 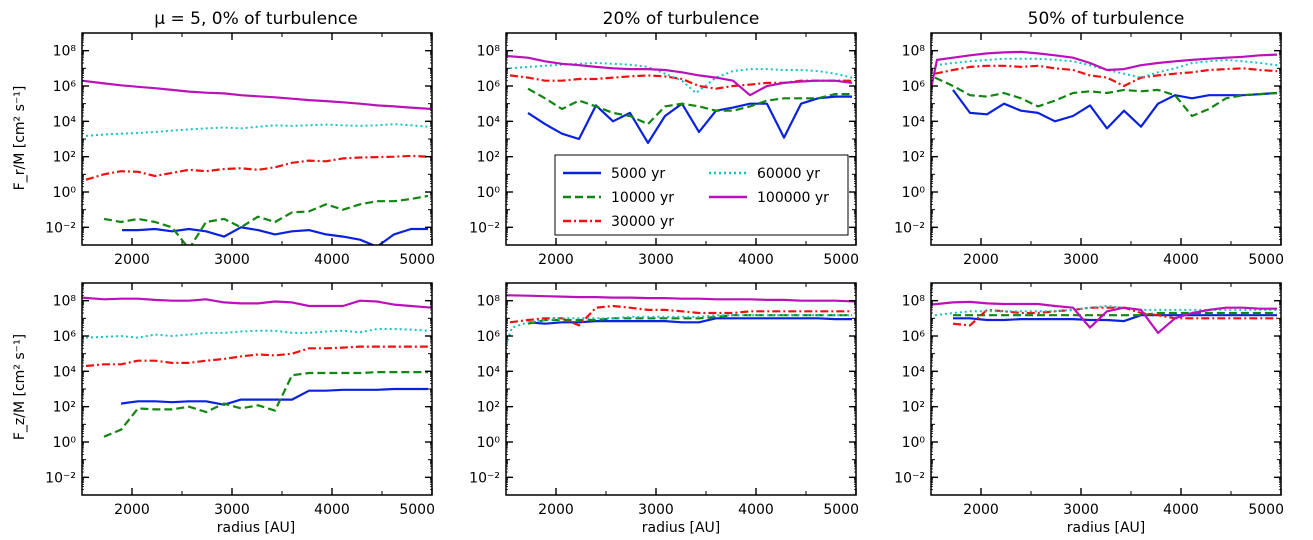 I want to click on xlabel-1: radius [AU], so click(x=681, y=528).